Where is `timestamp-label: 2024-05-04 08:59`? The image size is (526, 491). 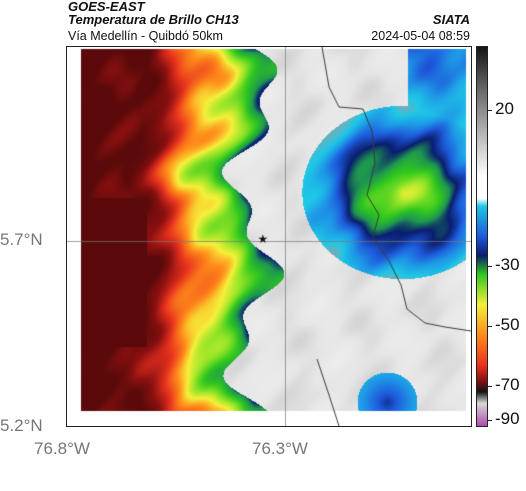
timestamp-label: 2024-05-04 08:59 is located at coordinates (420, 36).